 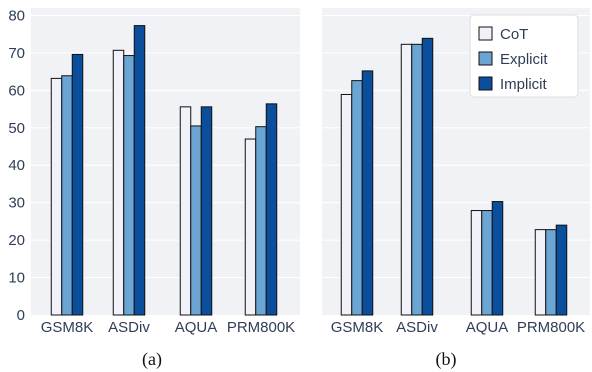 I want to click on y-tick-label: 60, so click(x=16, y=90).